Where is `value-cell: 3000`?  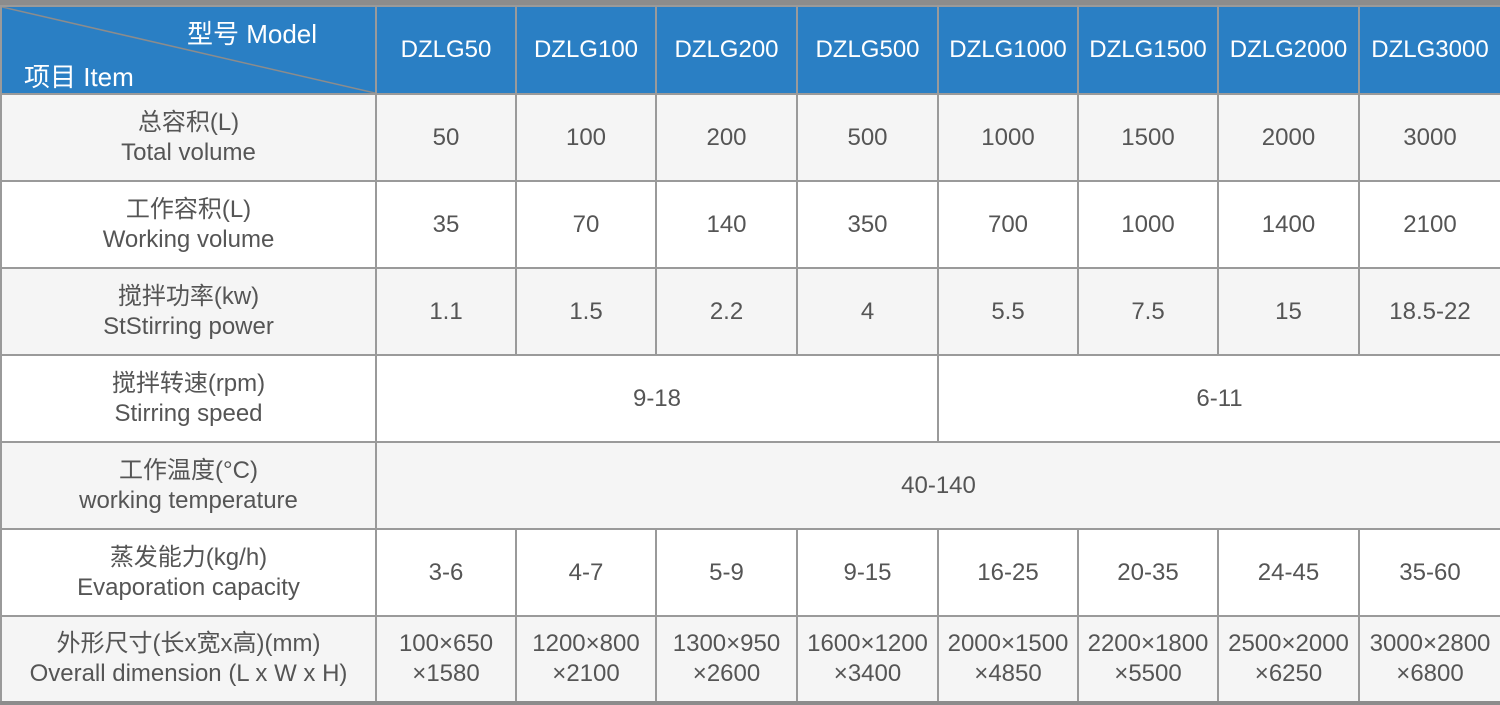
value-cell: 3000 is located at coordinates (1429, 137).